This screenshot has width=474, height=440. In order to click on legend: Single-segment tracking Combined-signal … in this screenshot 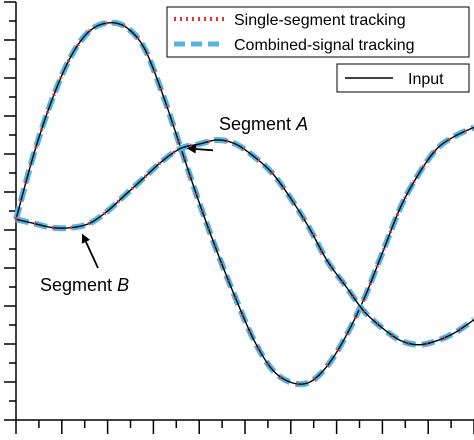, I will do `click(318, 49)`.